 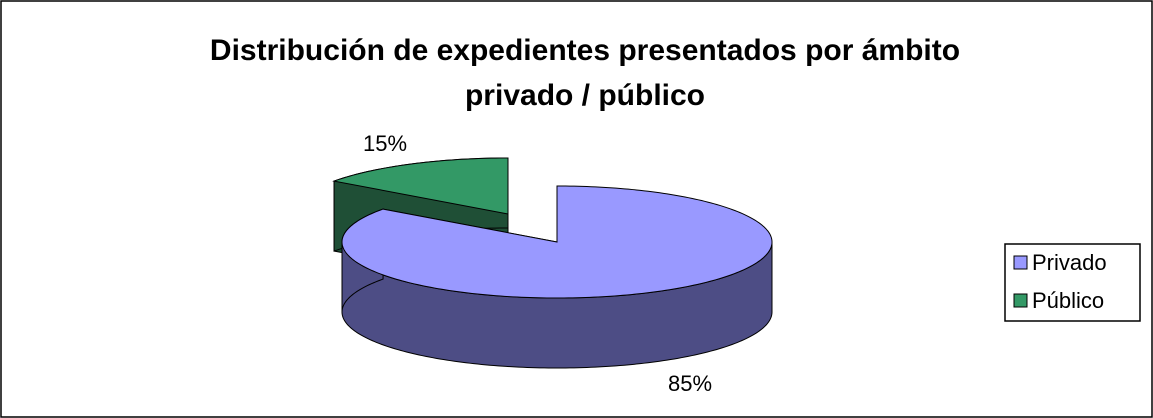 What do you see at coordinates (1068, 300) in the screenshot?
I see `legend-label: Público` at bounding box center [1068, 300].